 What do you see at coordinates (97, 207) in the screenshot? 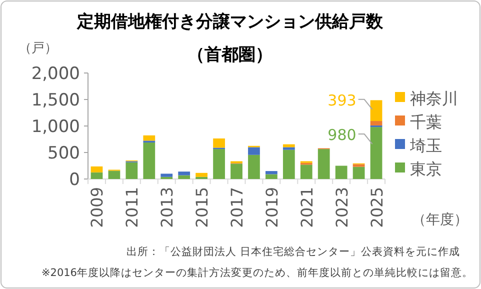
I see `x-tick-label: 2009` at bounding box center [97, 207].